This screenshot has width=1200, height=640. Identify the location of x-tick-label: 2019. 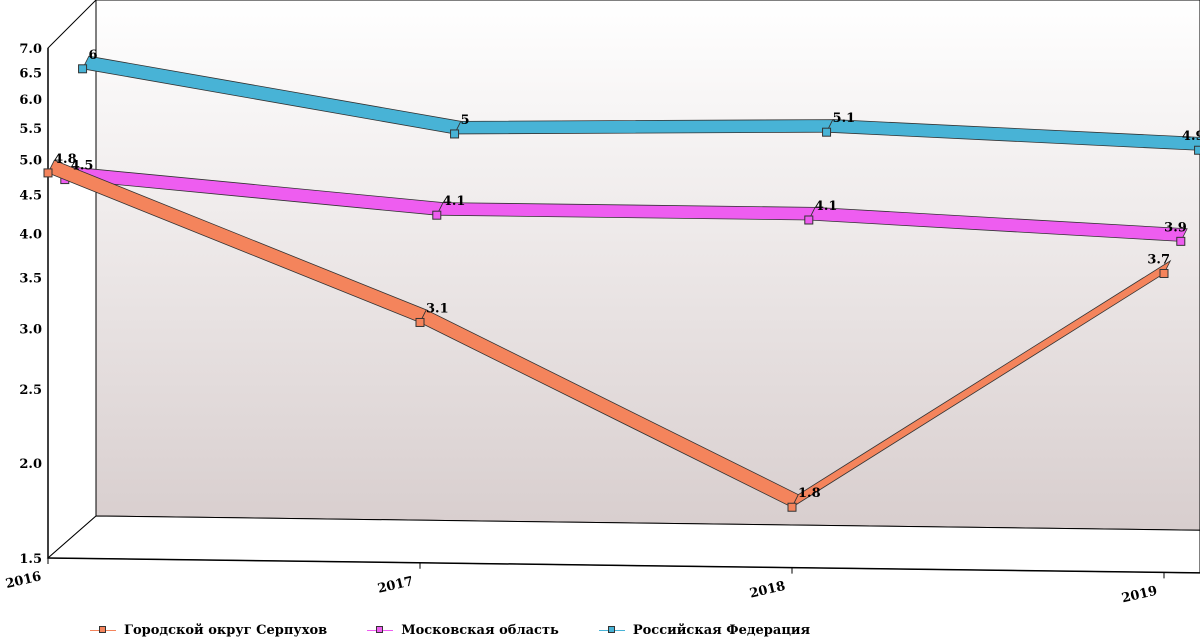
(1139, 595).